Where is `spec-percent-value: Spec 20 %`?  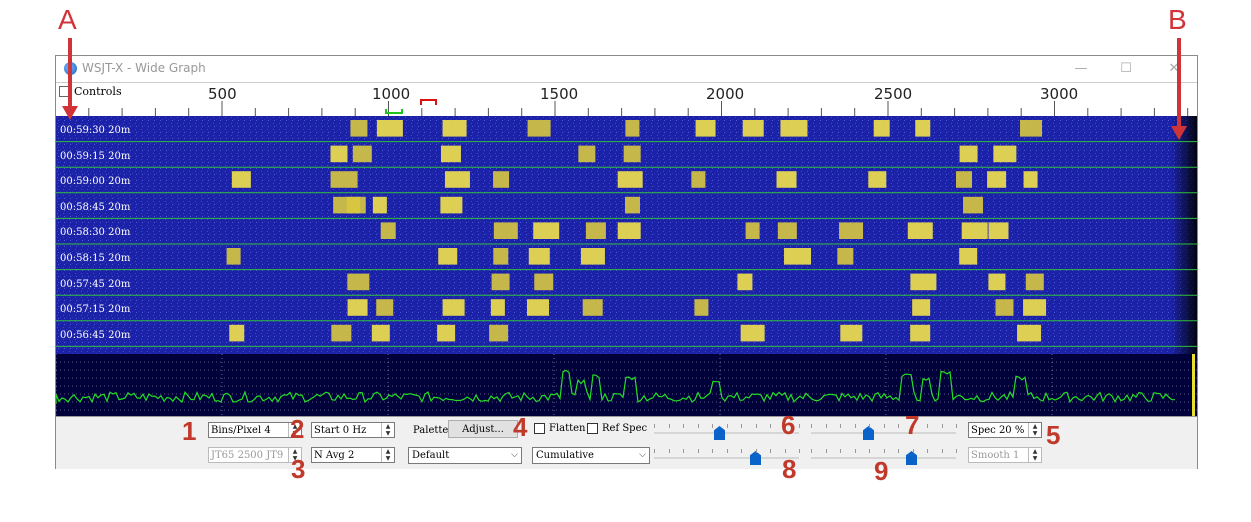
spec-percent-value: Spec 20 % is located at coordinates (998, 430).